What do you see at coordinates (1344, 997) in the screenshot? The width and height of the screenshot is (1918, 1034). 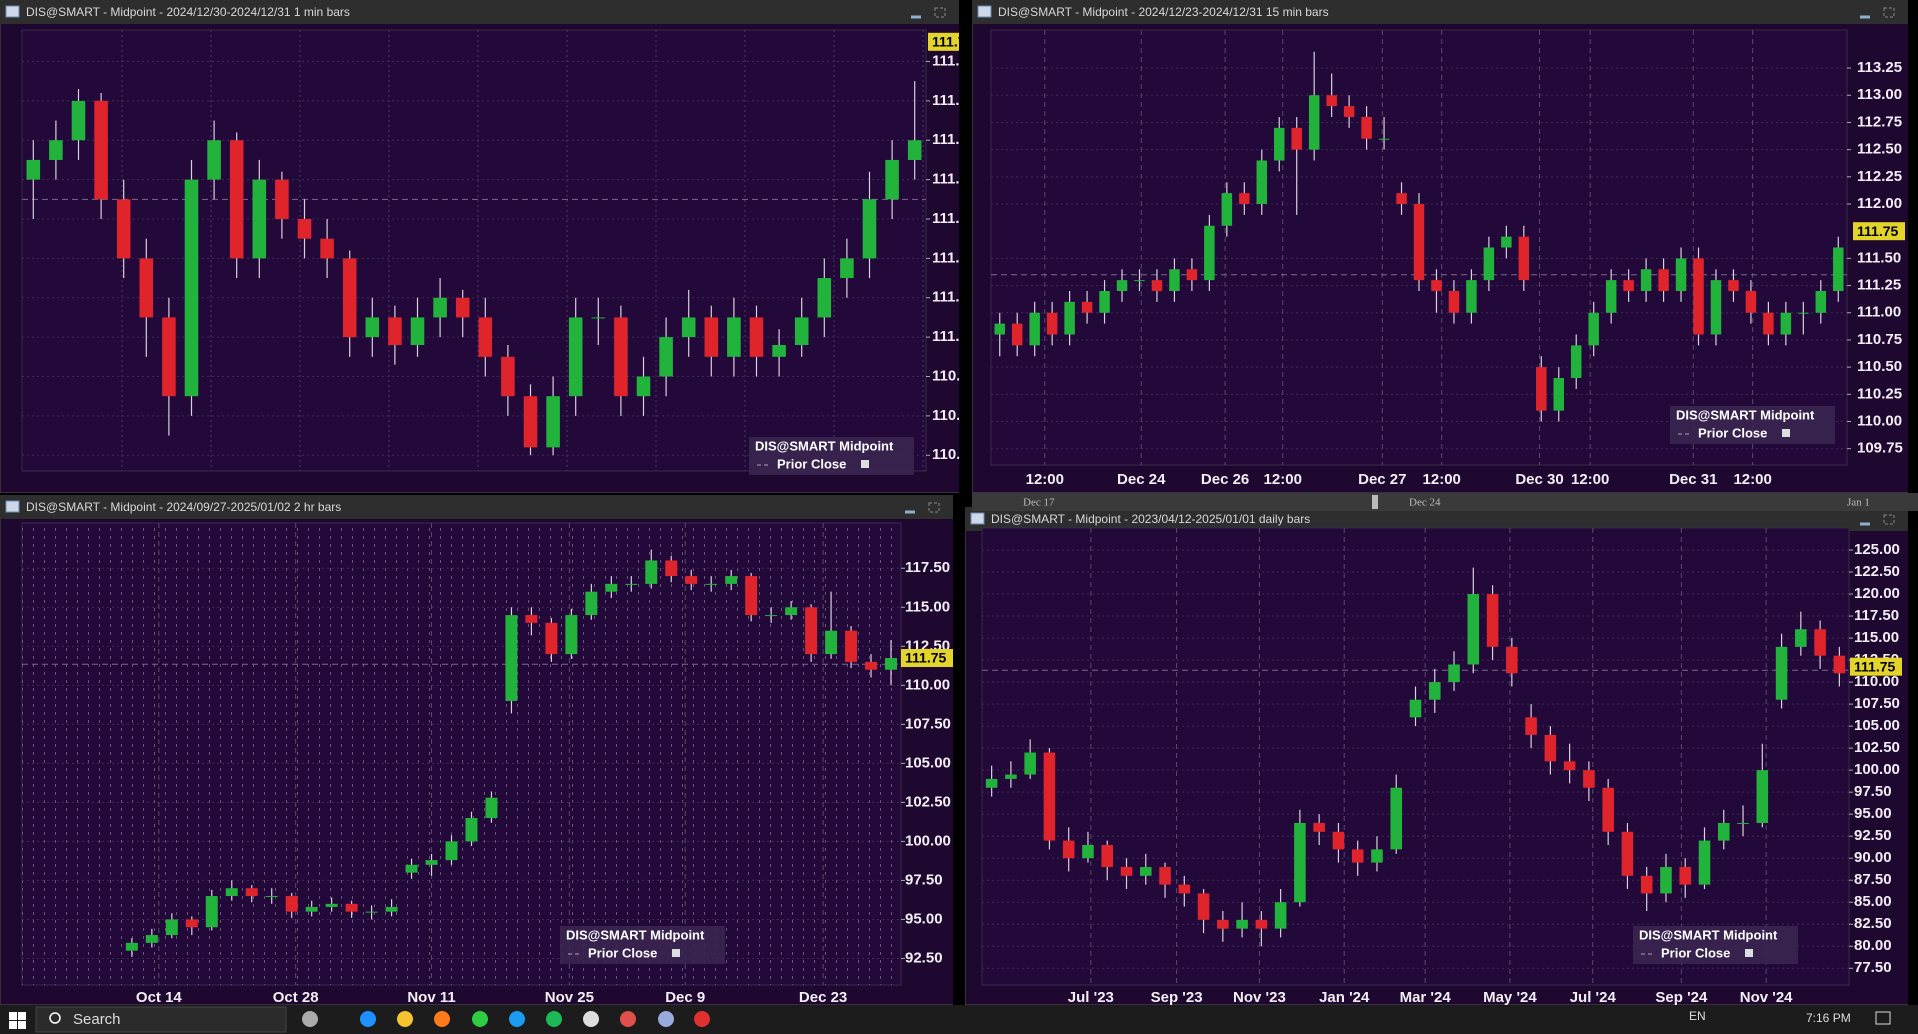 I see `x-tick-label: Jan '24` at bounding box center [1344, 997].